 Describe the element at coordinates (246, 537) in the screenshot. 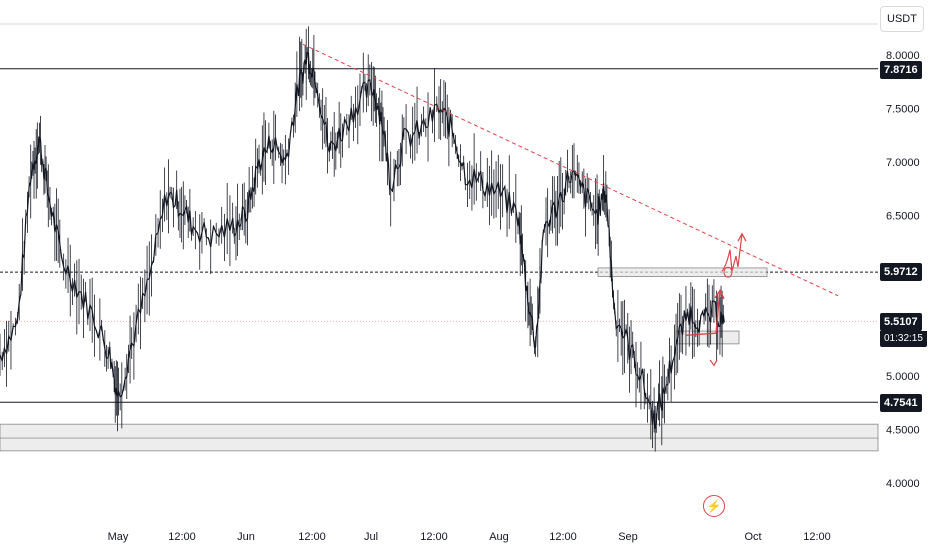

I see `x-tick-label: Jun` at that location.